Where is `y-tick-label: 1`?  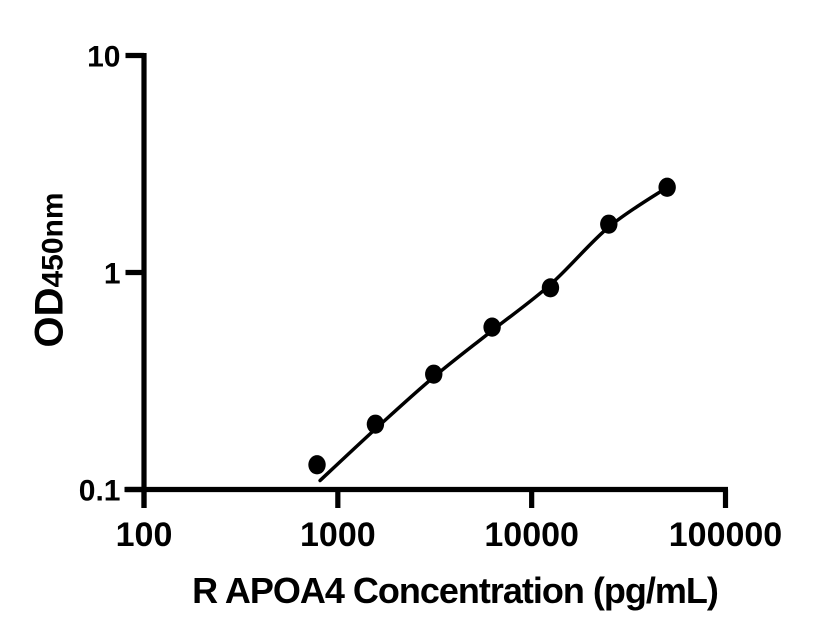
y-tick-label: 1 is located at coordinates (112, 274).